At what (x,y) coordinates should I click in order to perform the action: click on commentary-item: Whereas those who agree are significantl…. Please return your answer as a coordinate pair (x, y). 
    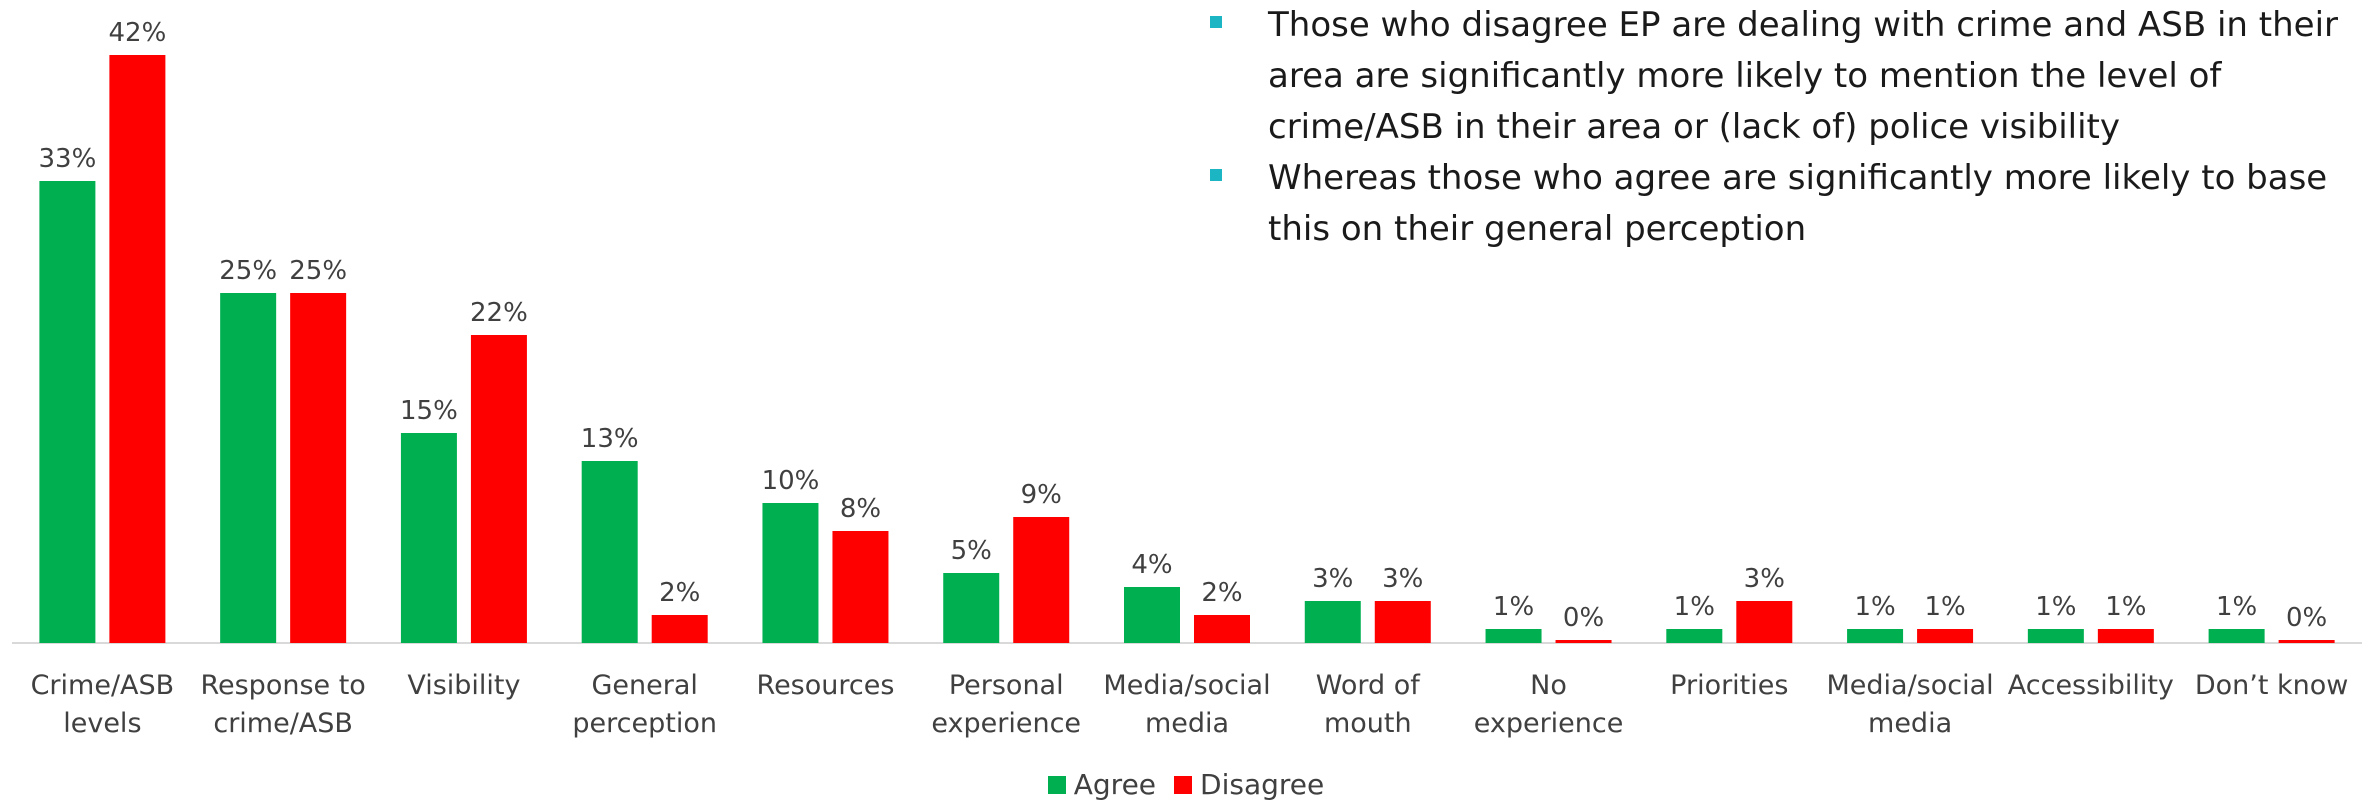
    Looking at the image, I should click on (1781, 204).